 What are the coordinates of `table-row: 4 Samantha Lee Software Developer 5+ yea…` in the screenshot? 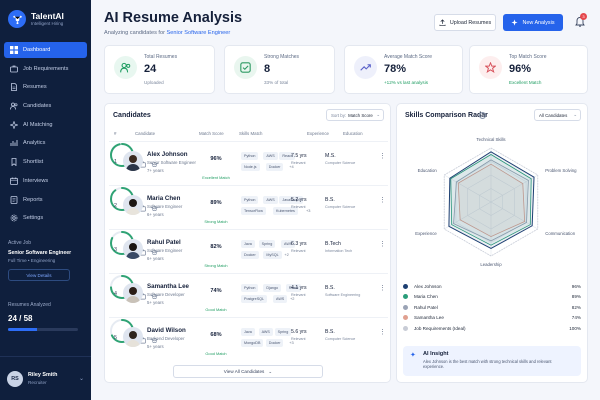 It's located at (248, 294).